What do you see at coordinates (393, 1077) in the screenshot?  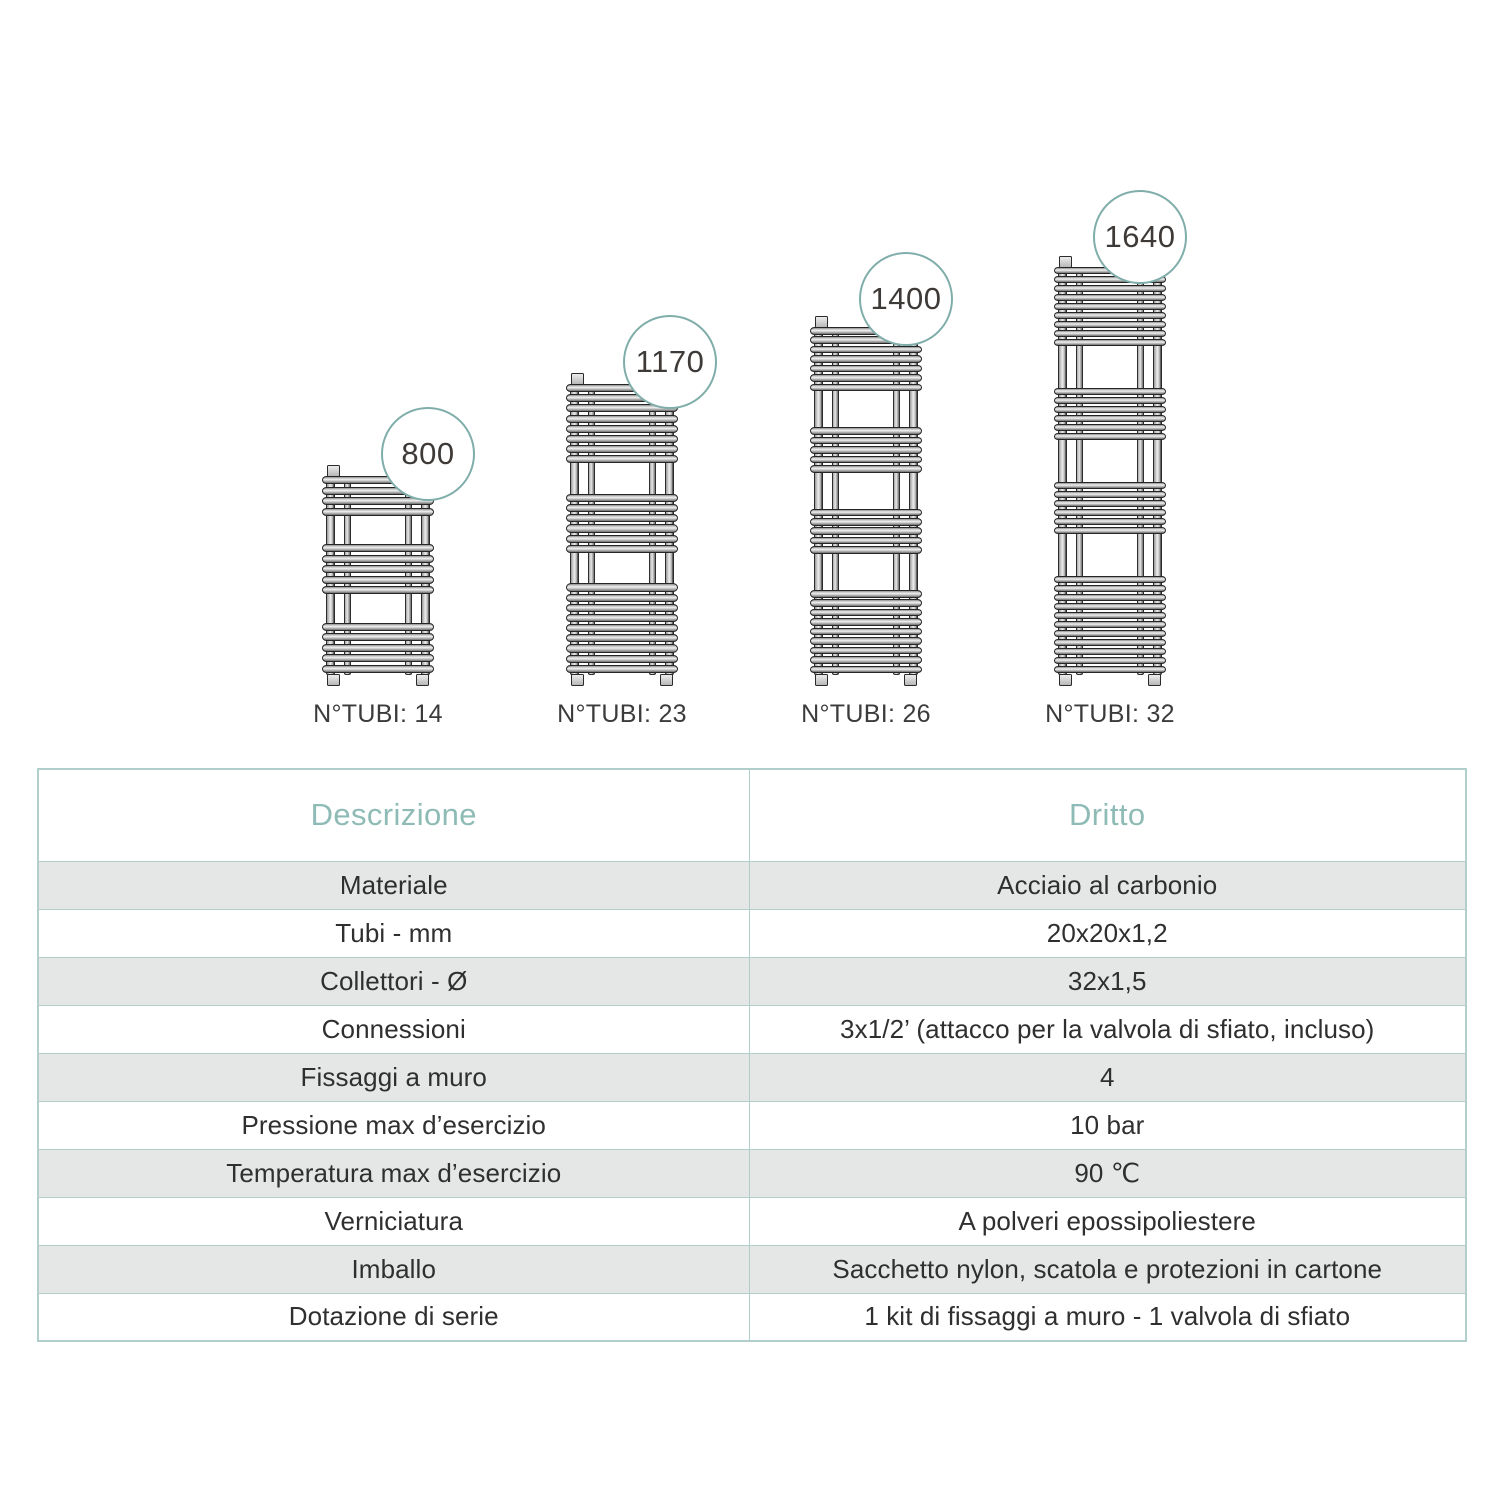 I see `spec-label: Fissaggi a muro` at bounding box center [393, 1077].